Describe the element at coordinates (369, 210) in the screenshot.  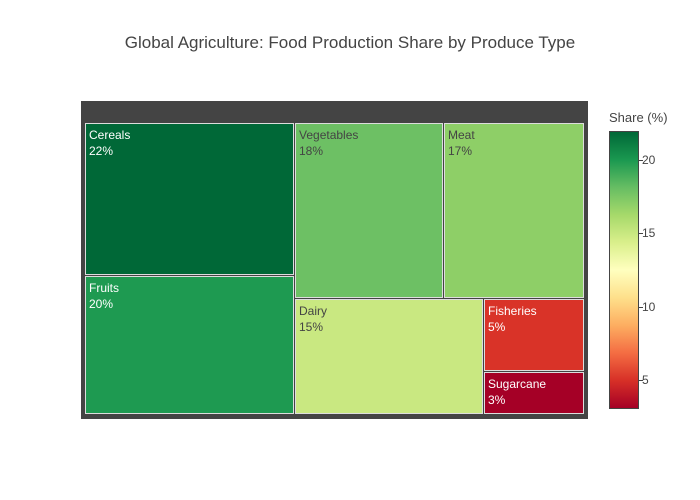
I see `tile-vegetables: Vegetables 18%` at that location.